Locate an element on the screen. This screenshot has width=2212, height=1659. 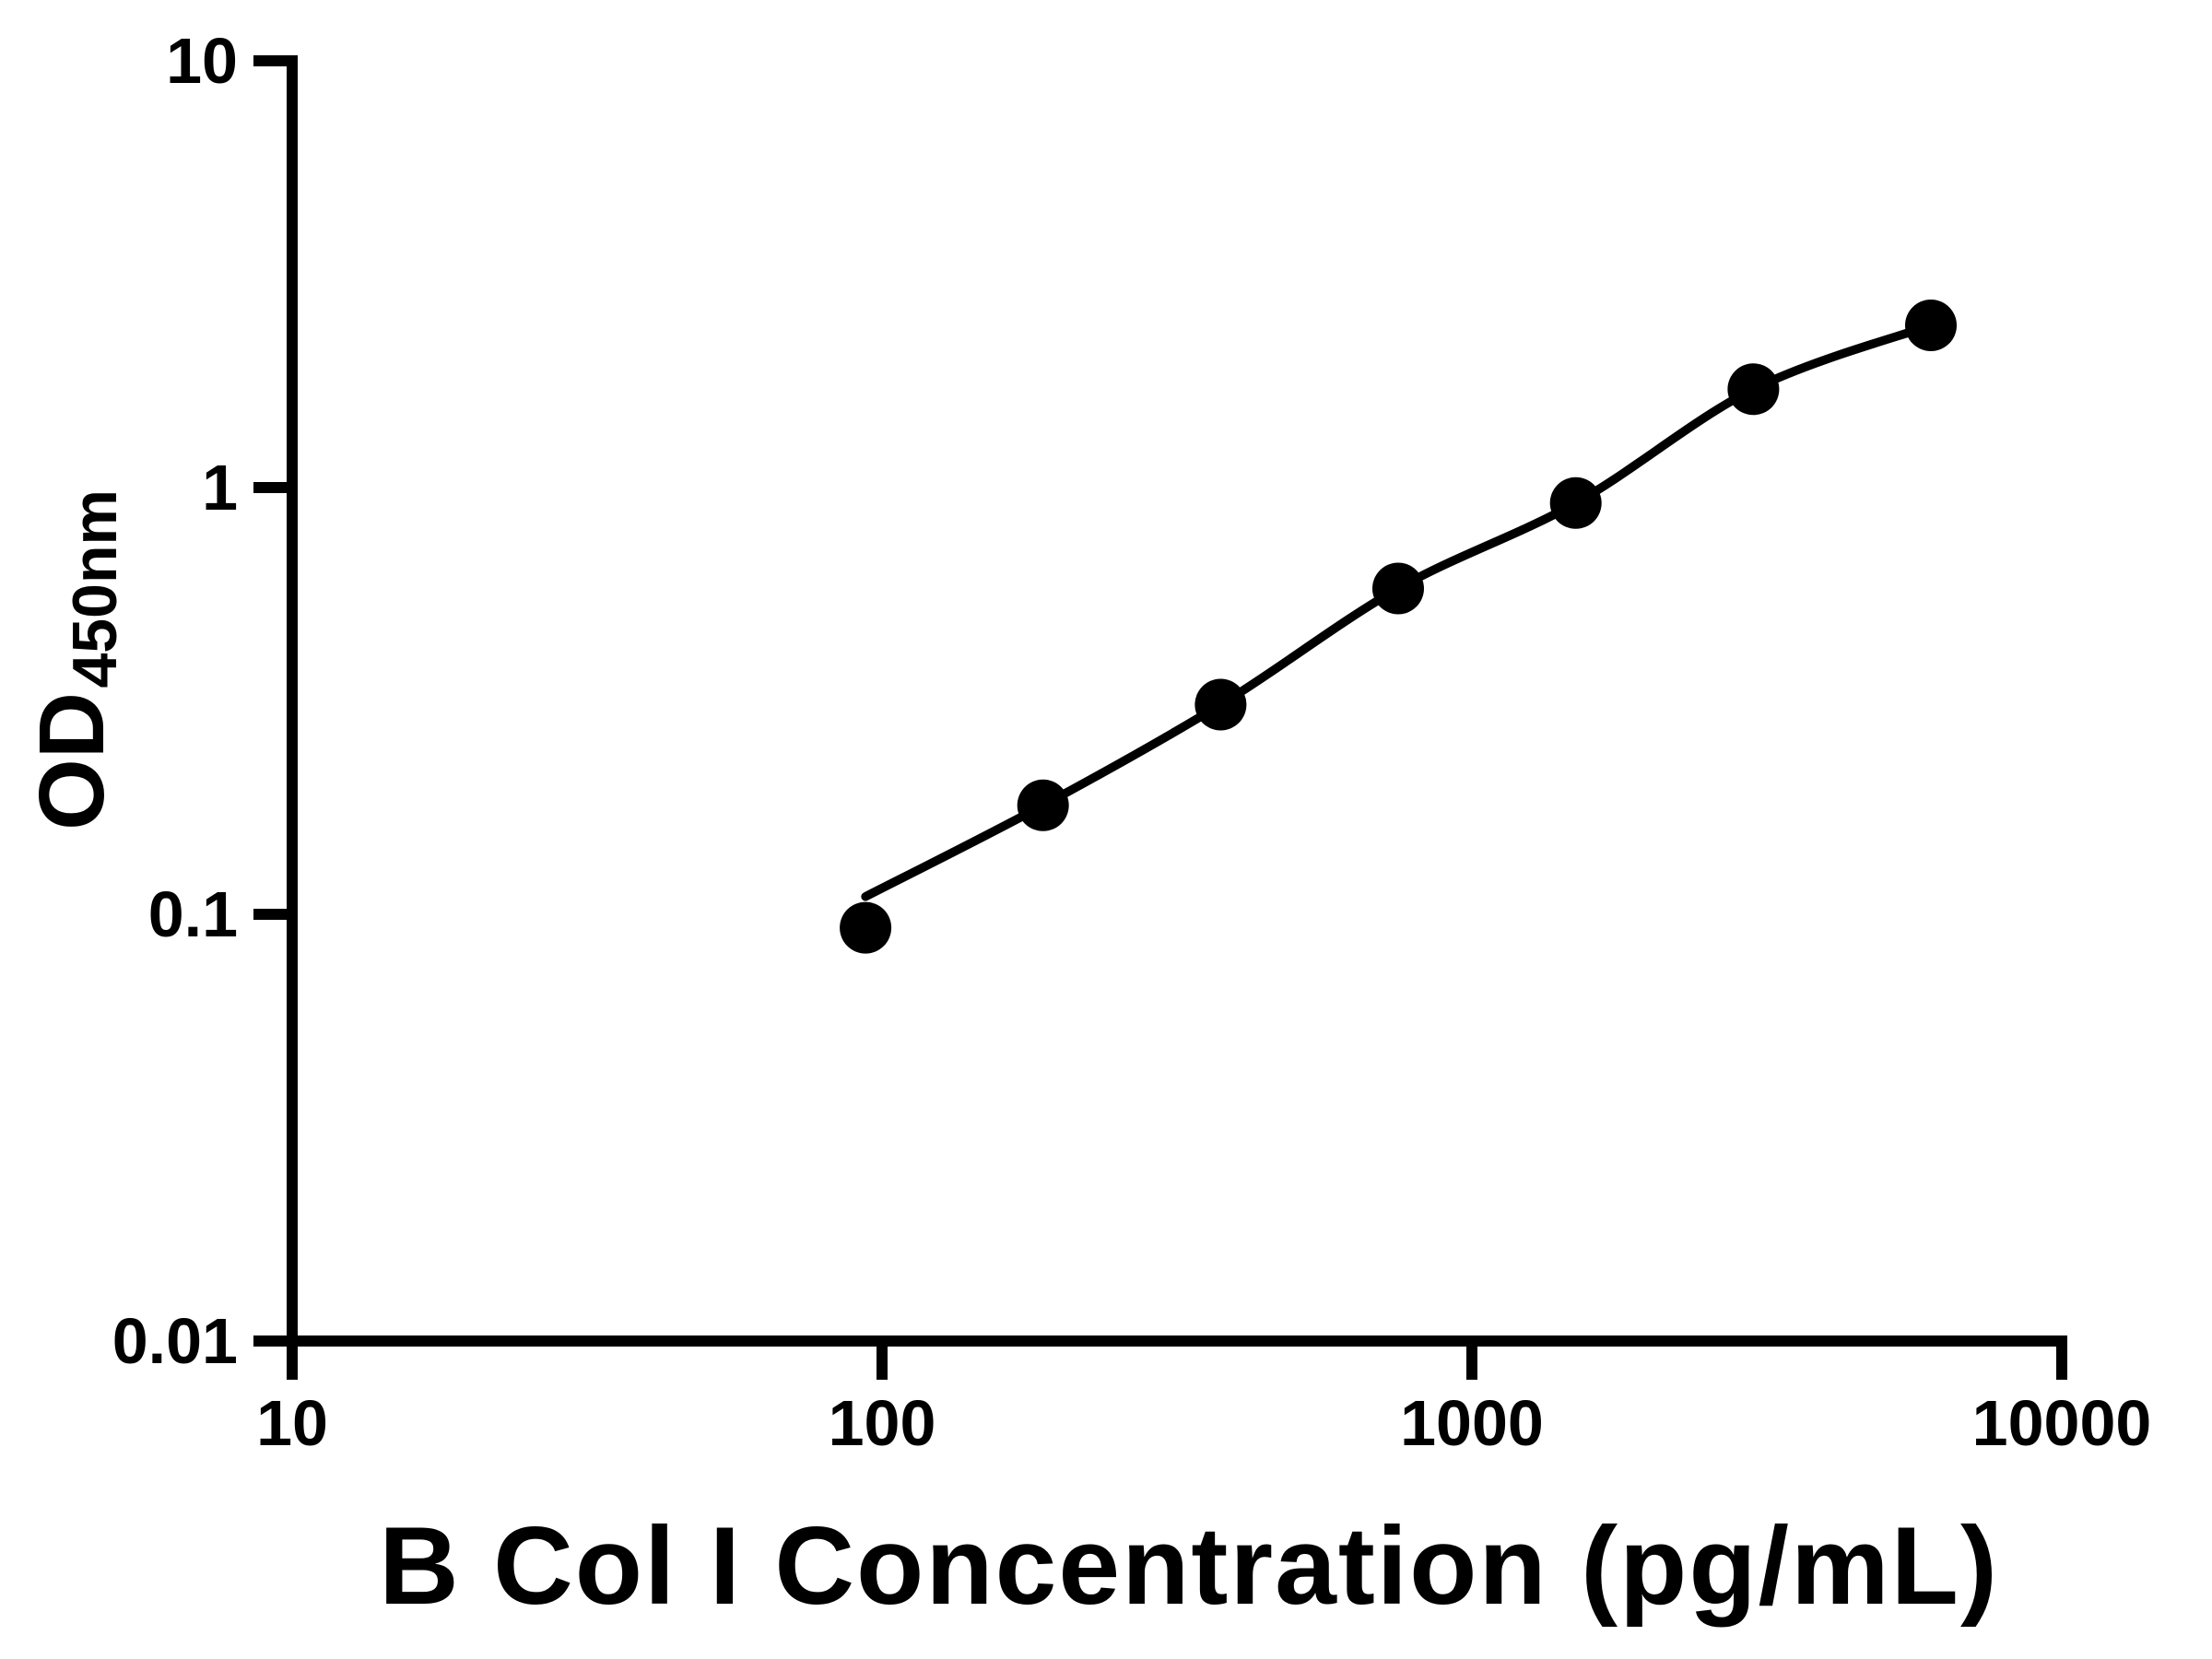
y-axis-title-subscript: 450nm is located at coordinates (95, 588).